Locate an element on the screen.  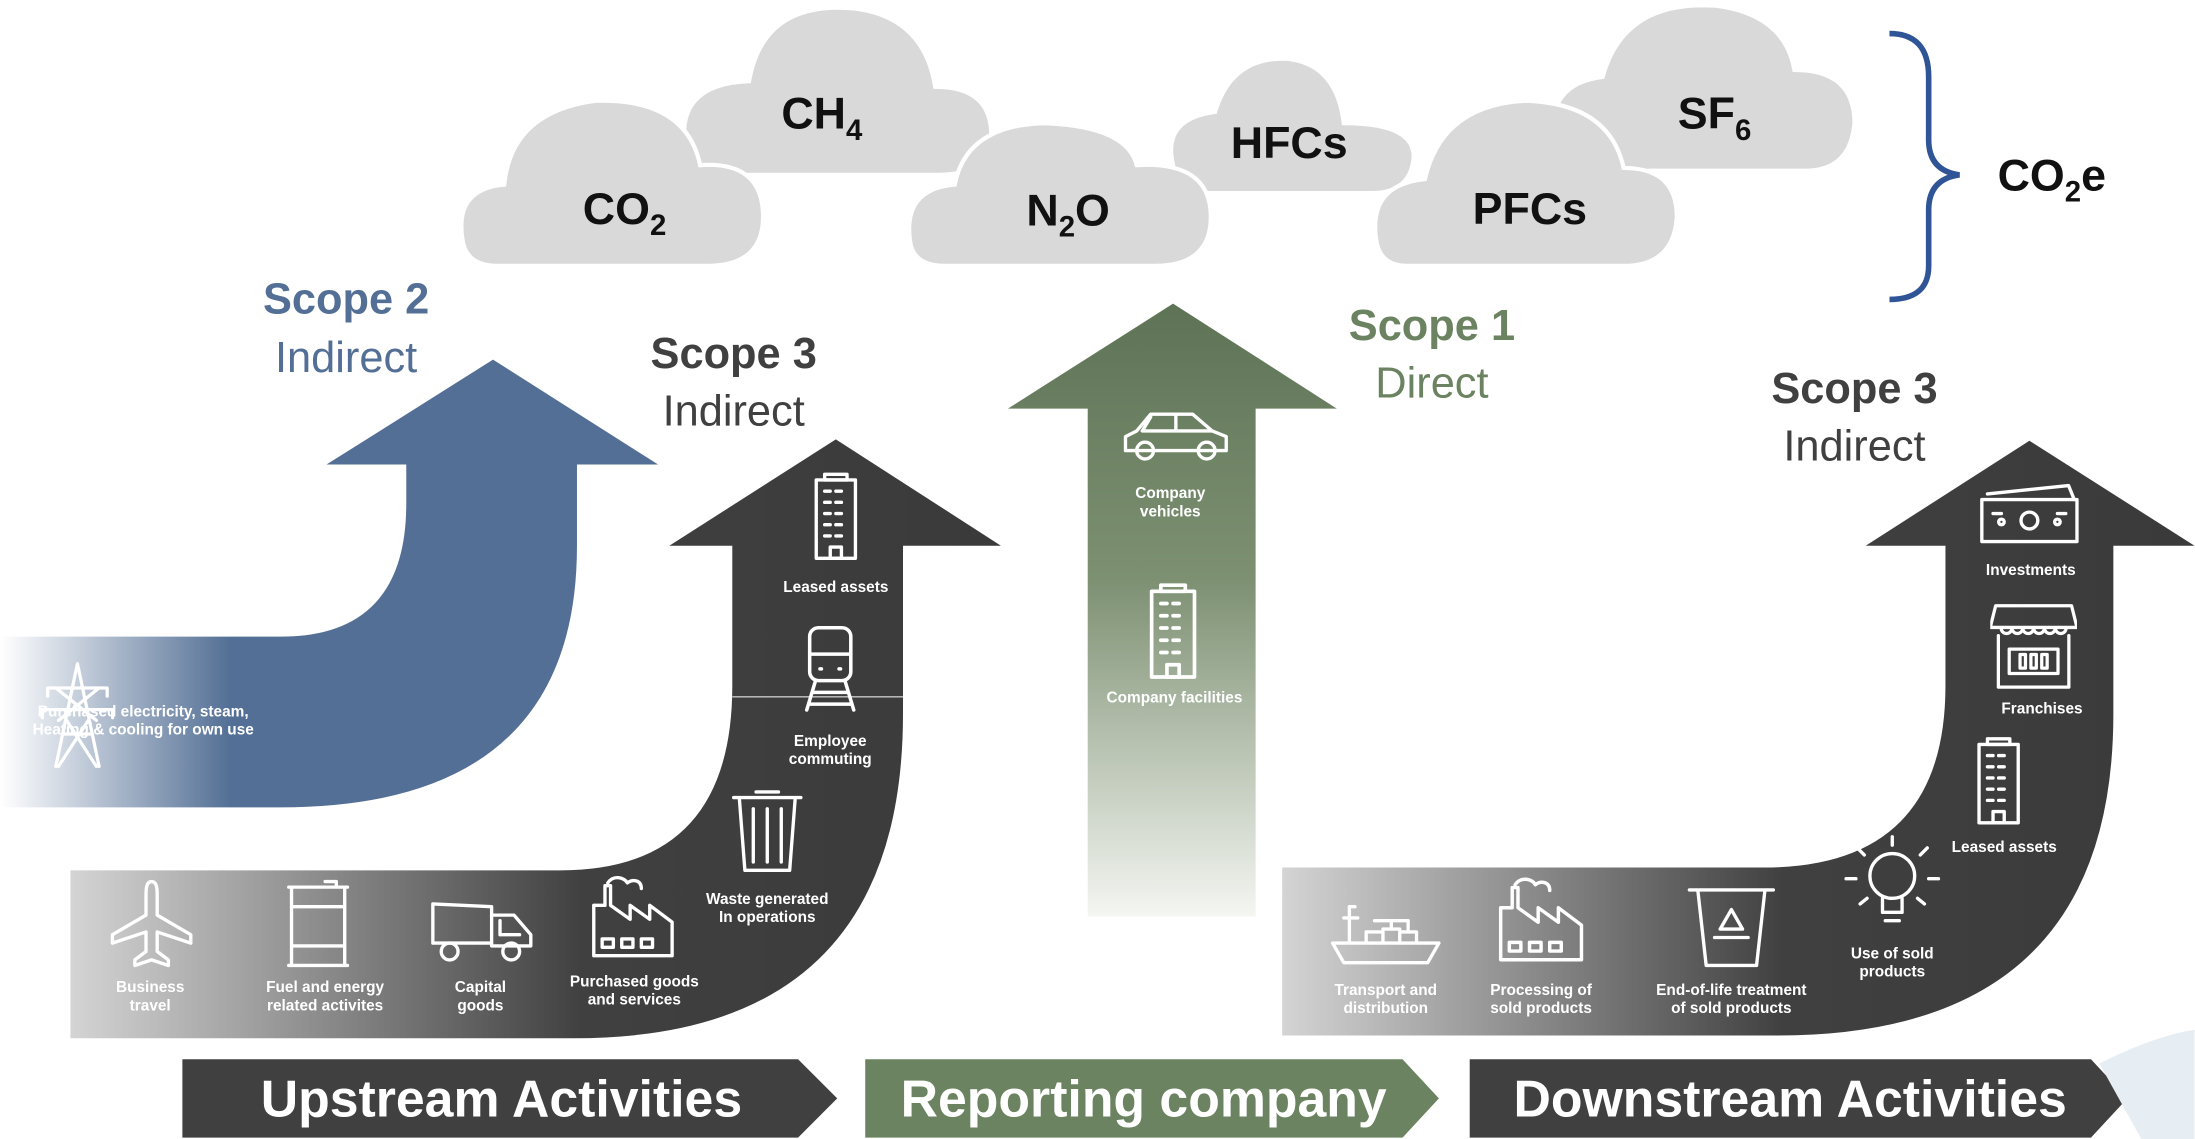
total-label: CO2e is located at coordinates (2052, 179).